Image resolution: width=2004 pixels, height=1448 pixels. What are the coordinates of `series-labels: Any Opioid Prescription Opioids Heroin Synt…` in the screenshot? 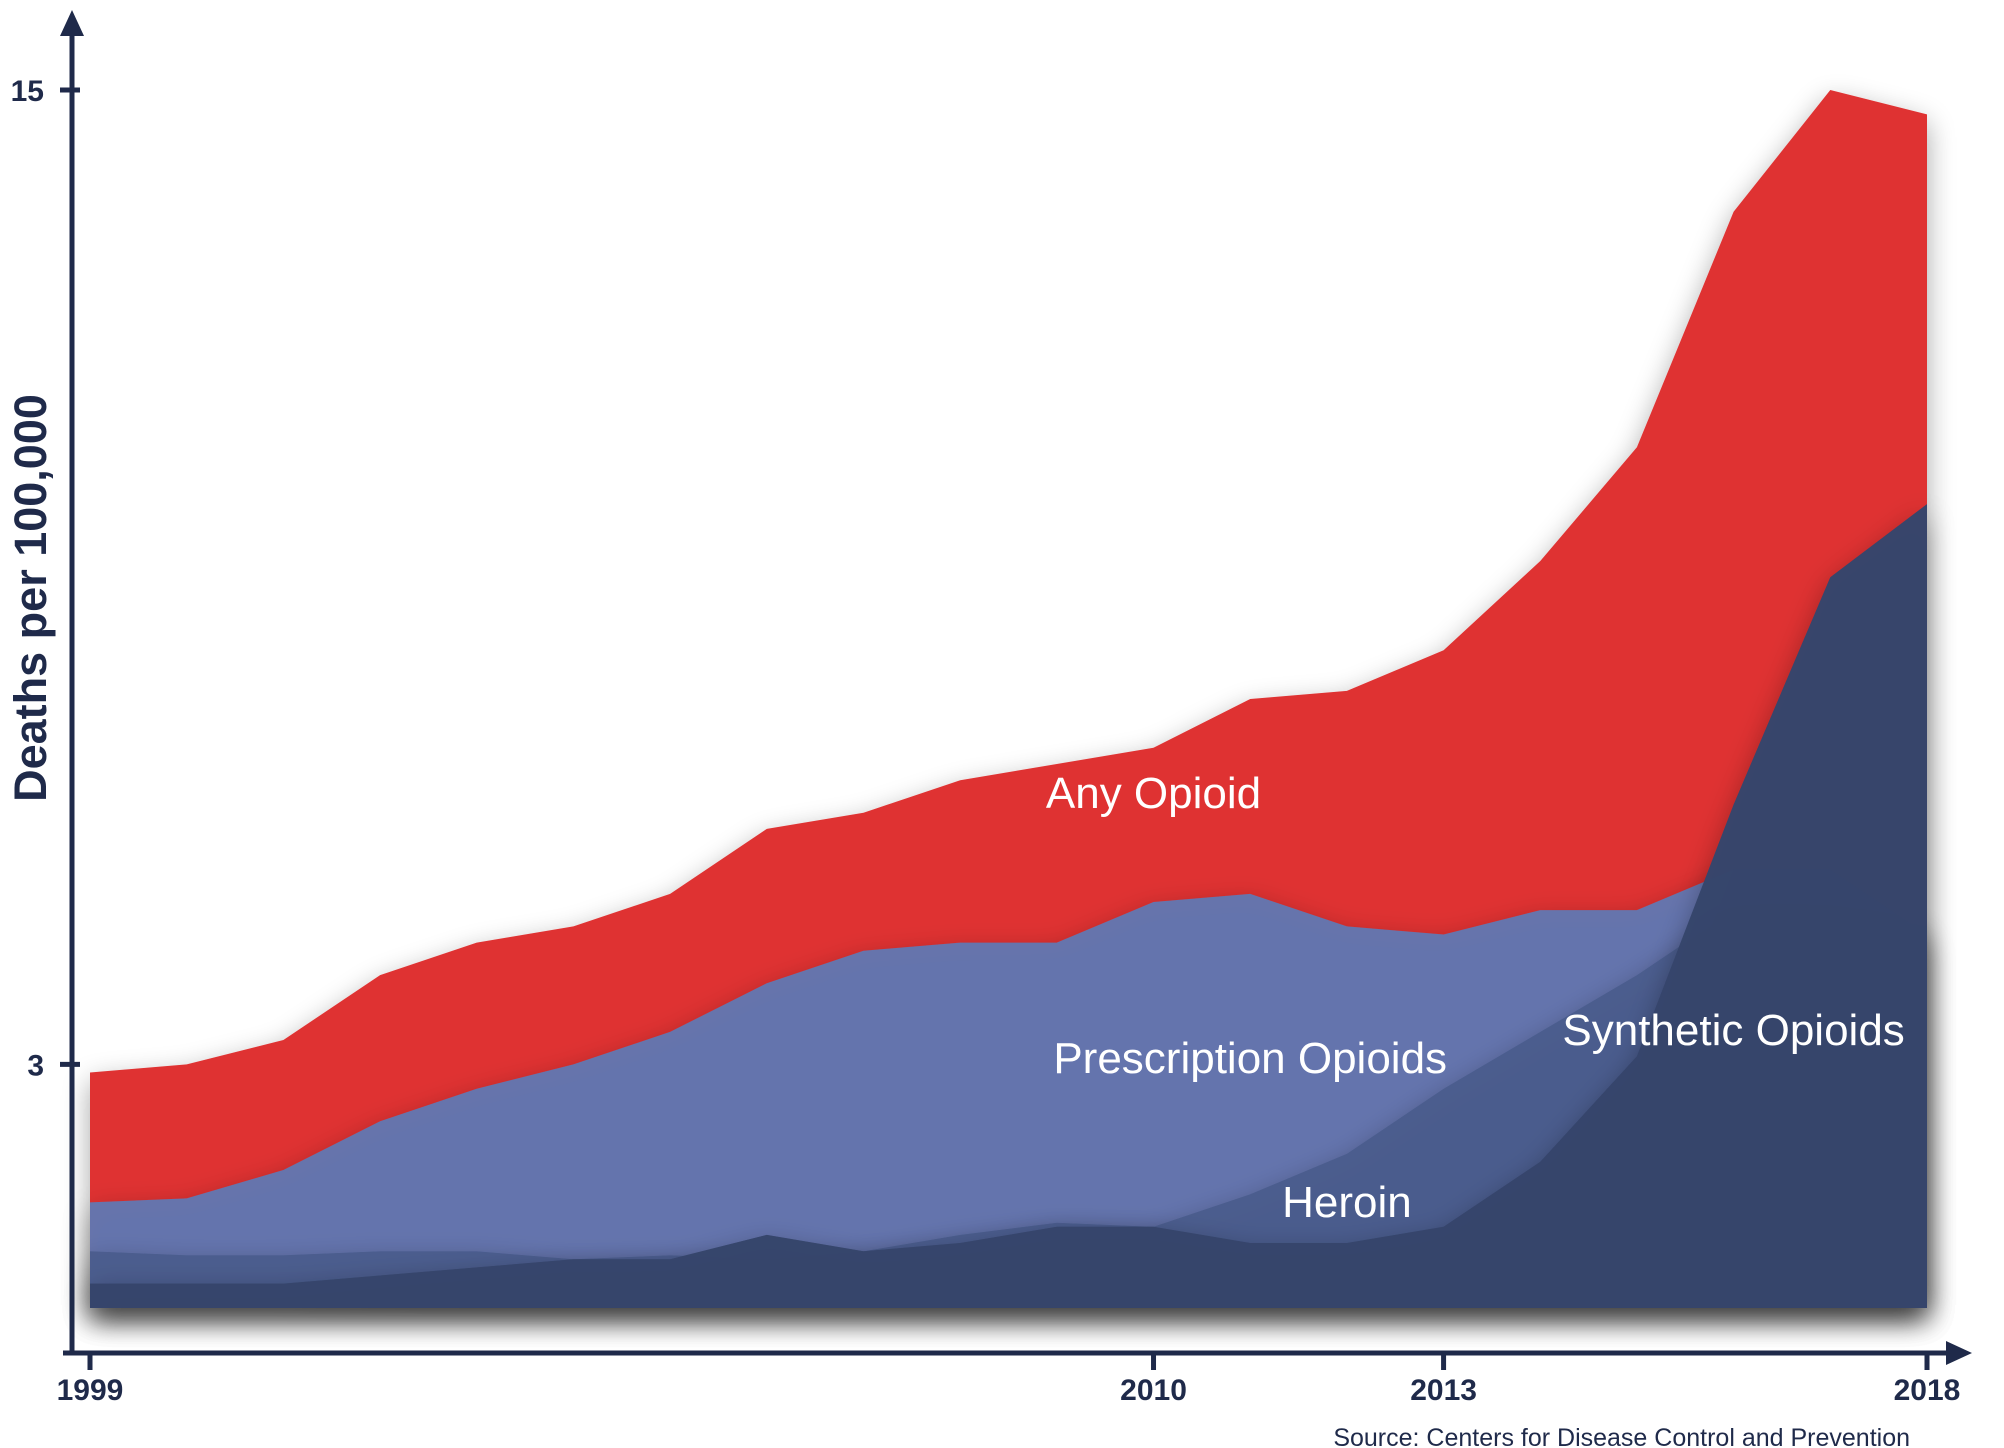 It's located at (1475, 998).